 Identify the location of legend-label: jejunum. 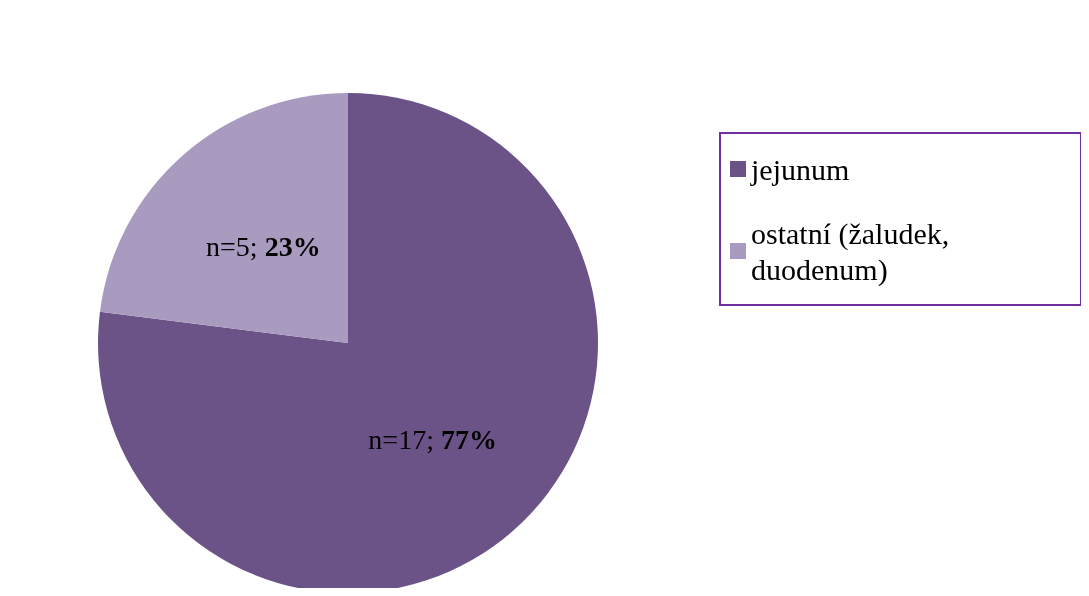
(800, 169).